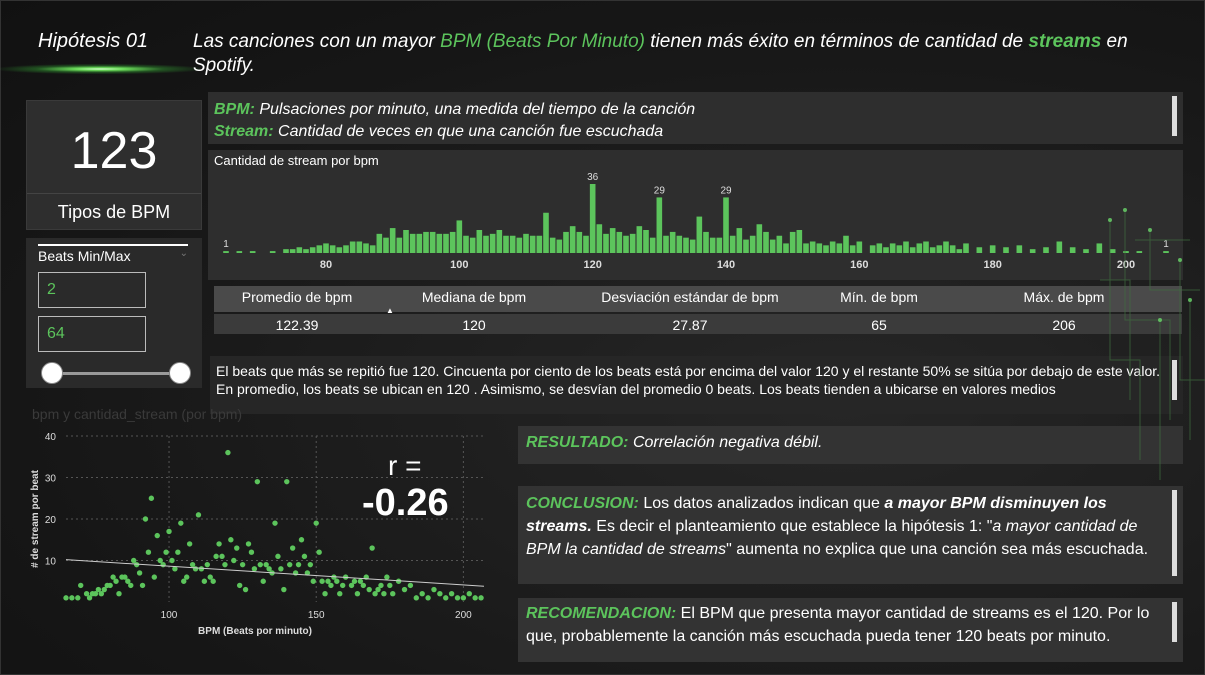 This screenshot has width=1205, height=675. Describe the element at coordinates (114, 313) in the screenshot. I see `beats-slicer: Beats Min/Max ⌄ 2 64` at that location.